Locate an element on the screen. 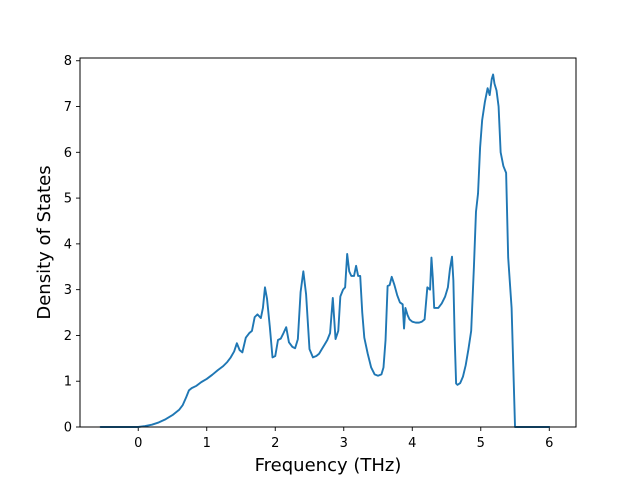  x-ticks: 0 1 2 3 4 5 6 is located at coordinates (343, 439).